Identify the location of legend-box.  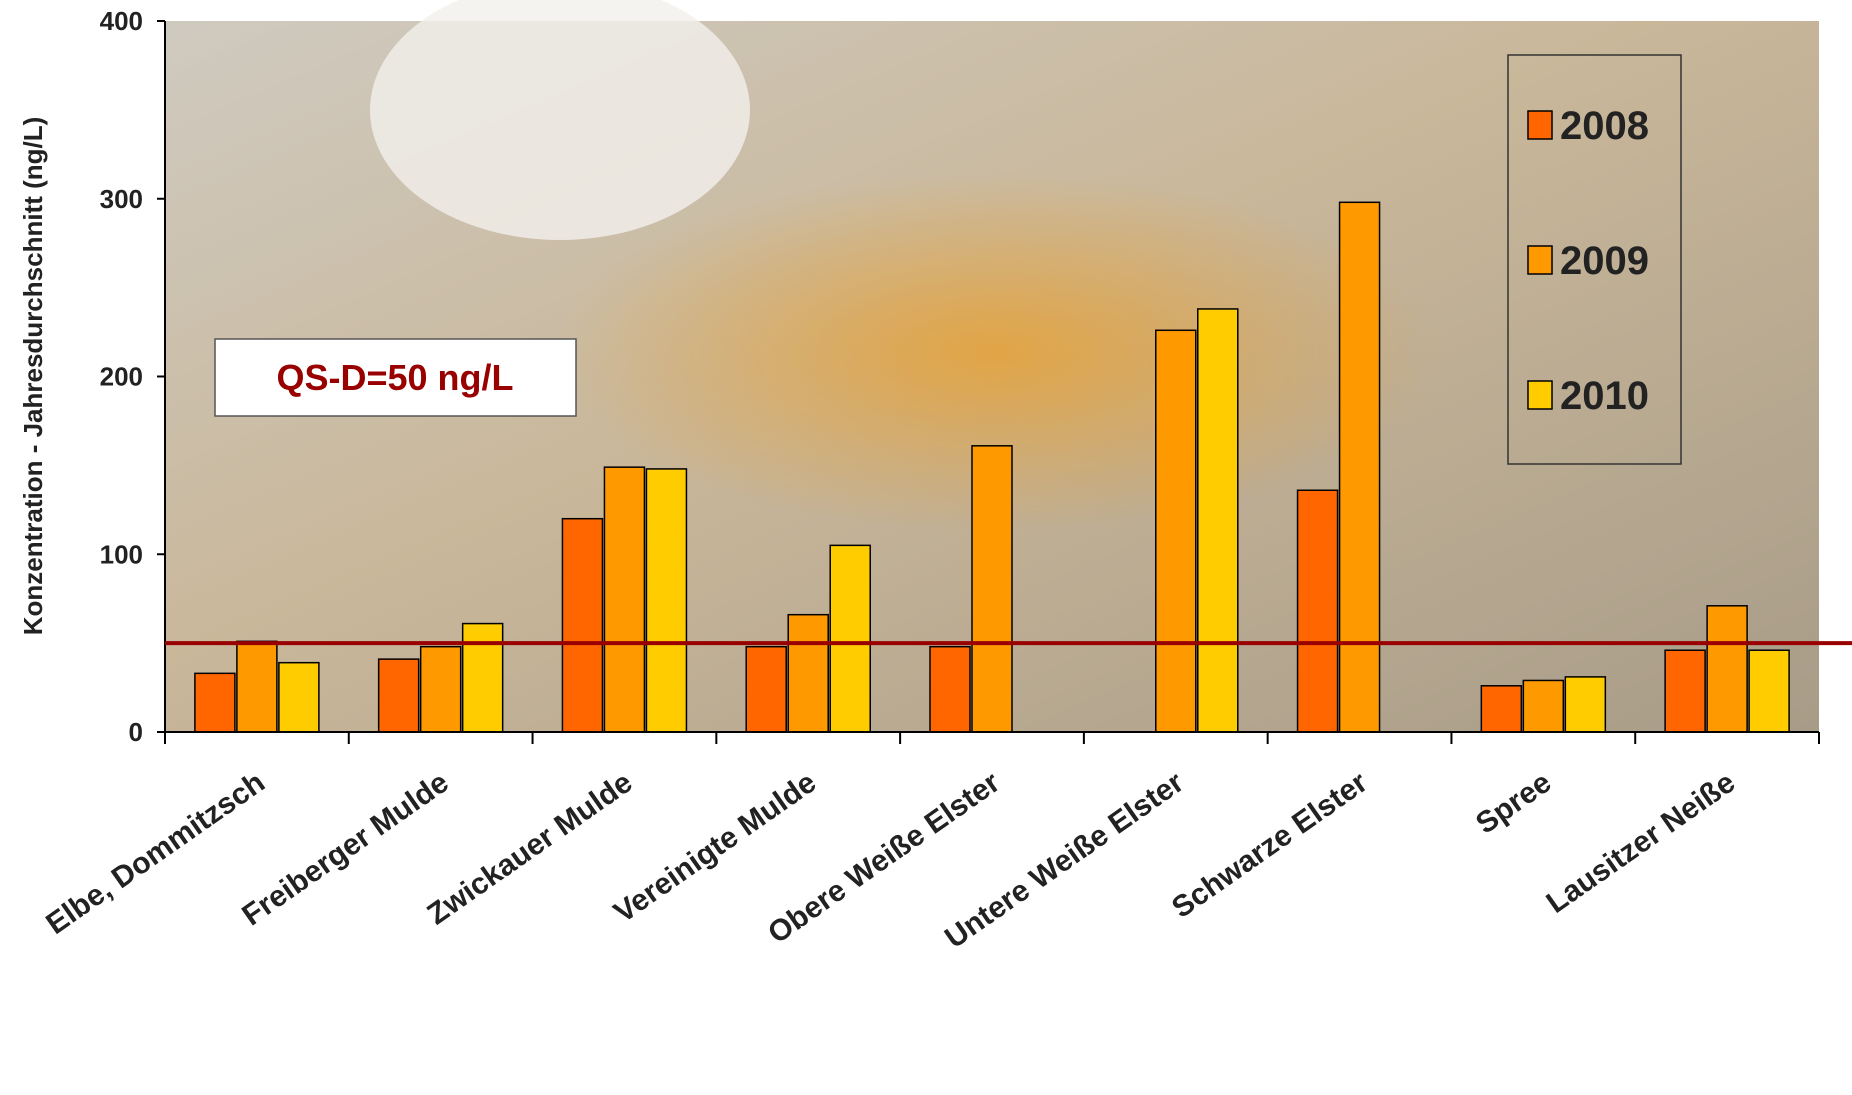
(1594, 259).